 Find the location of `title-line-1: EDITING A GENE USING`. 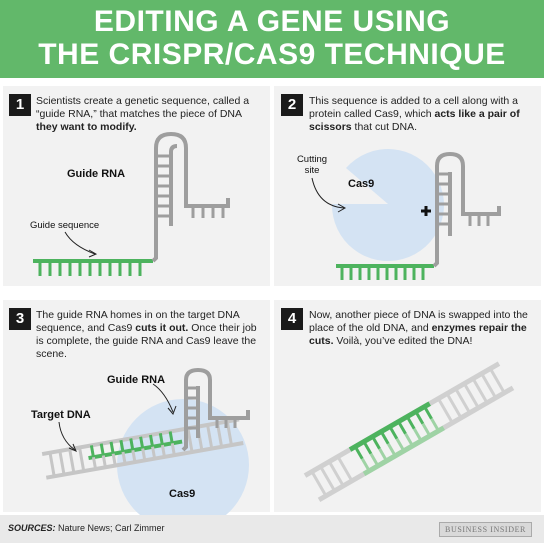

title-line-1: EDITING A GENE USING is located at coordinates (272, 21).